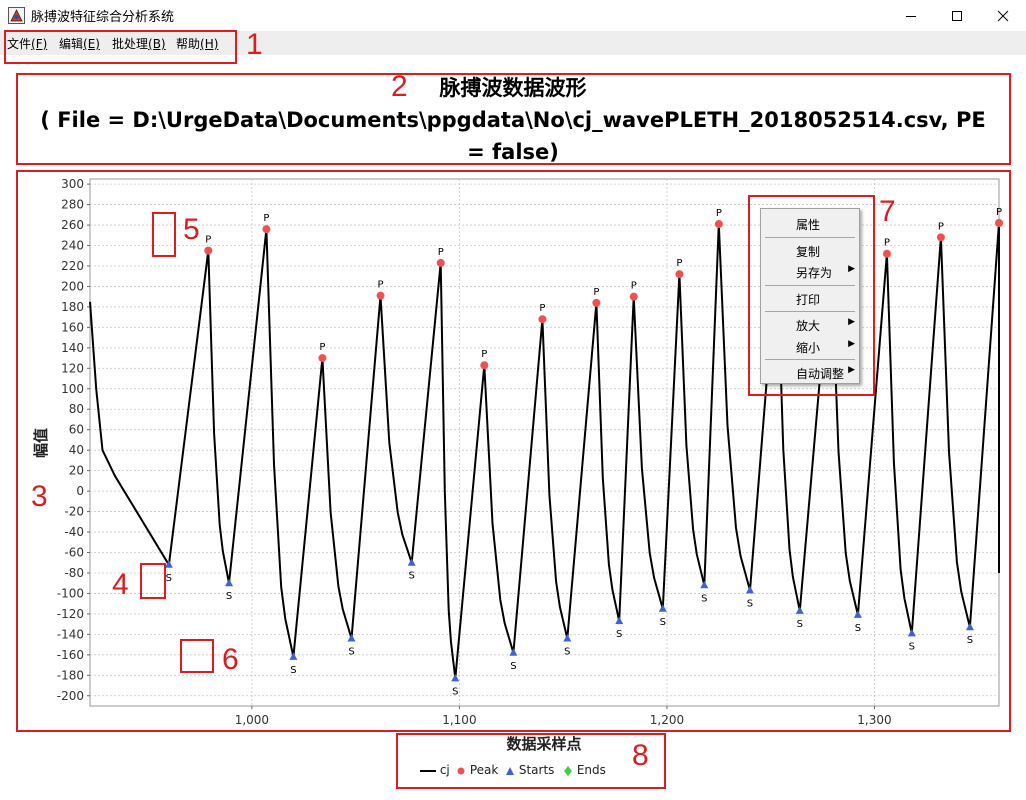 Image resolution: width=1026 pixels, height=800 pixels. I want to click on annotation-box-start-point, so click(153, 581).